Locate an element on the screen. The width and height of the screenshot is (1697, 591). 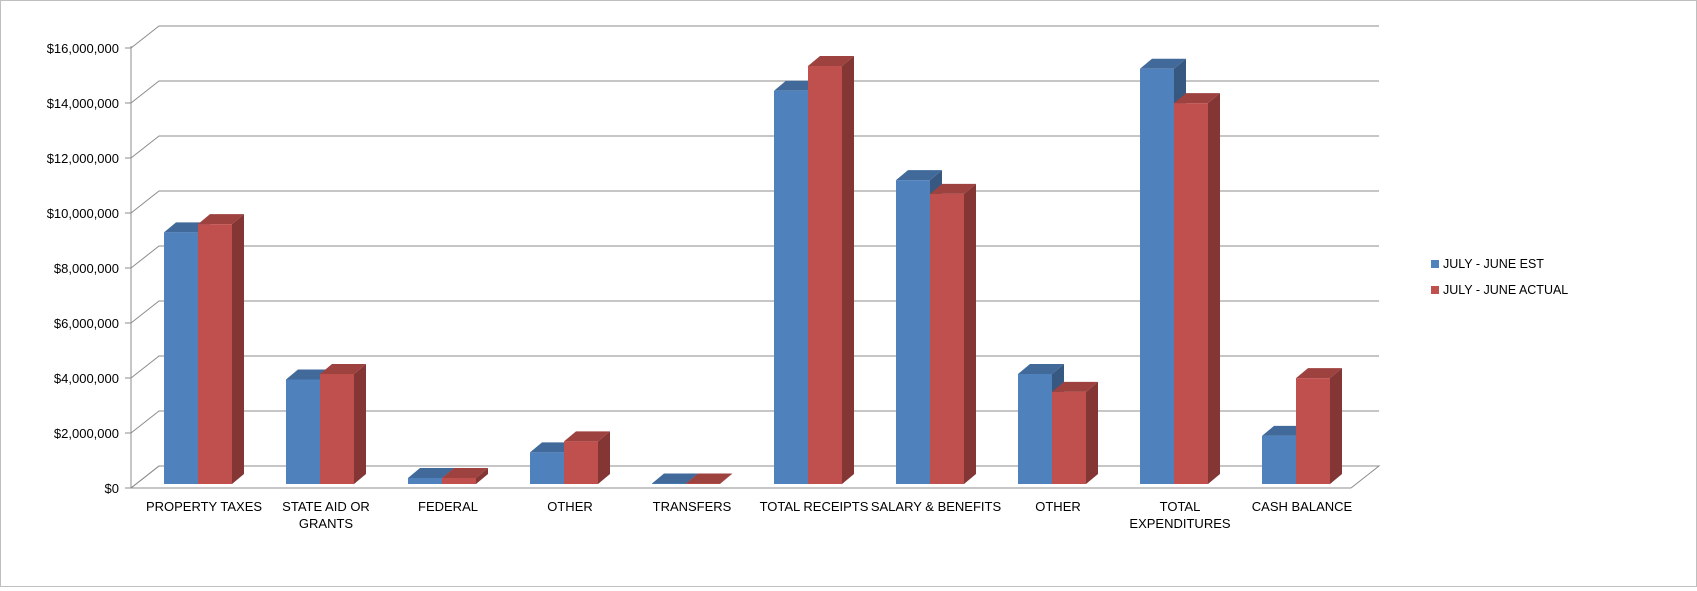
x-tick-label: TOTAL RECEIPTS is located at coordinates (814, 506).